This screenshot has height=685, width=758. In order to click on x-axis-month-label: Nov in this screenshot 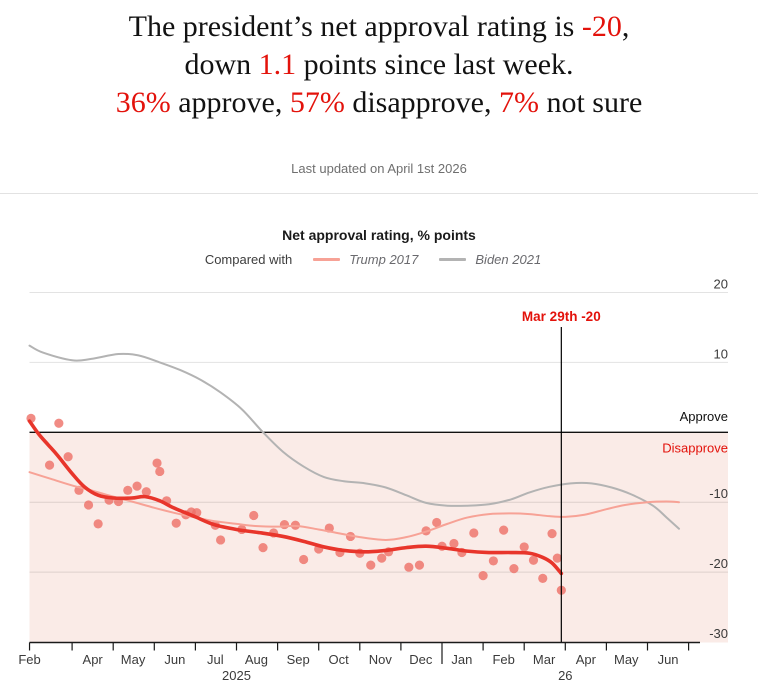, I will do `click(381, 659)`.